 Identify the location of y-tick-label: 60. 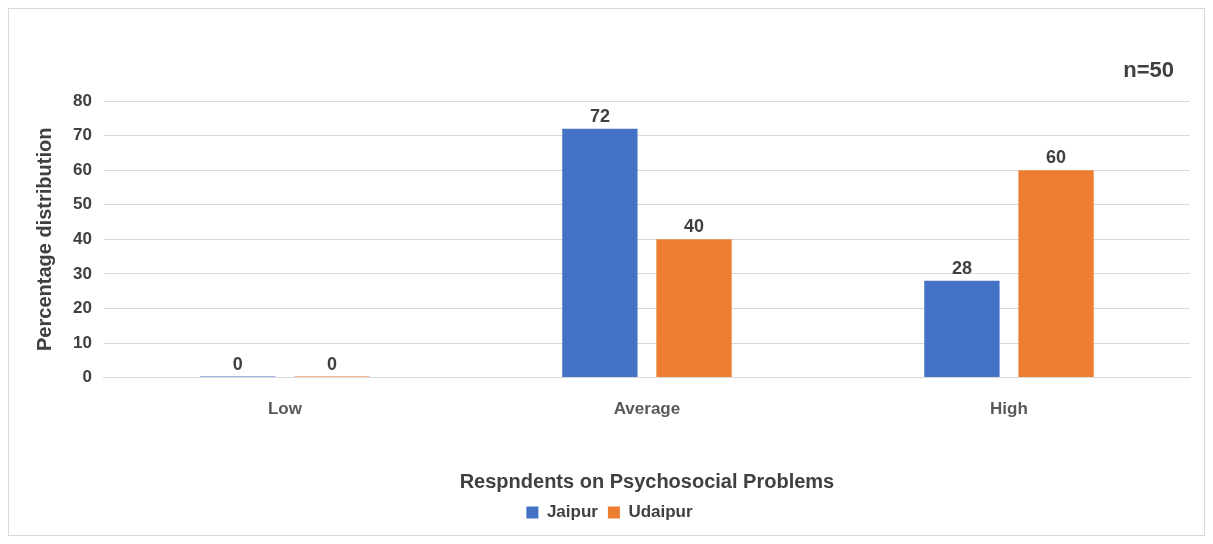
(82, 169).